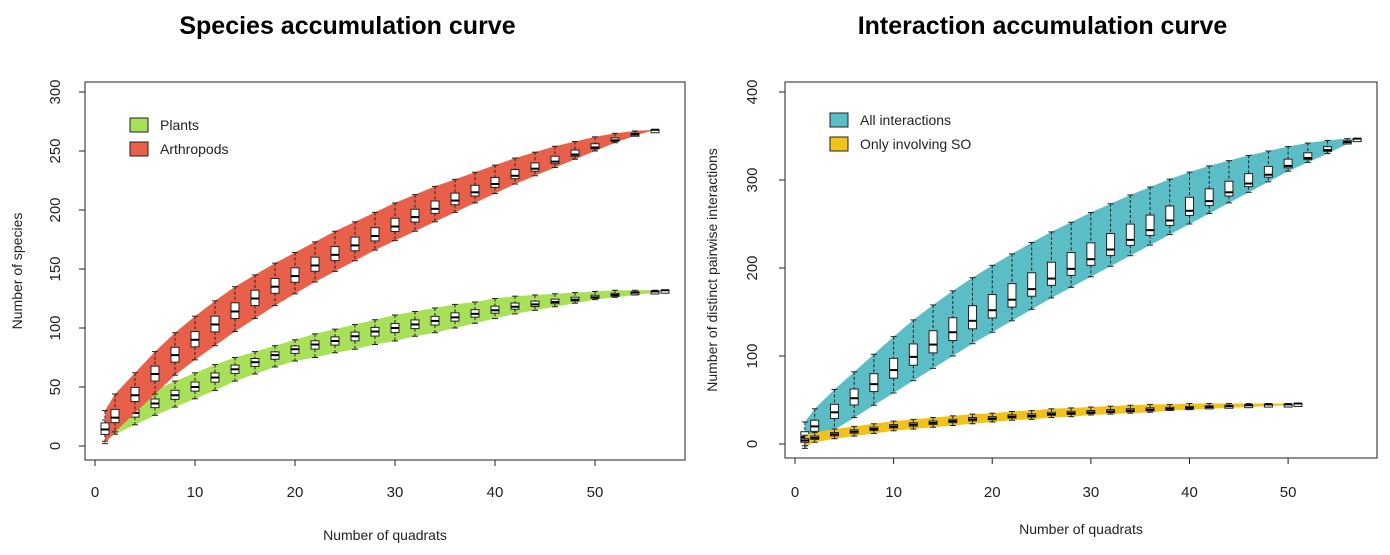 The height and width of the screenshot is (555, 1390). I want to click on chart-title: Species accumulation curve, so click(347, 26).